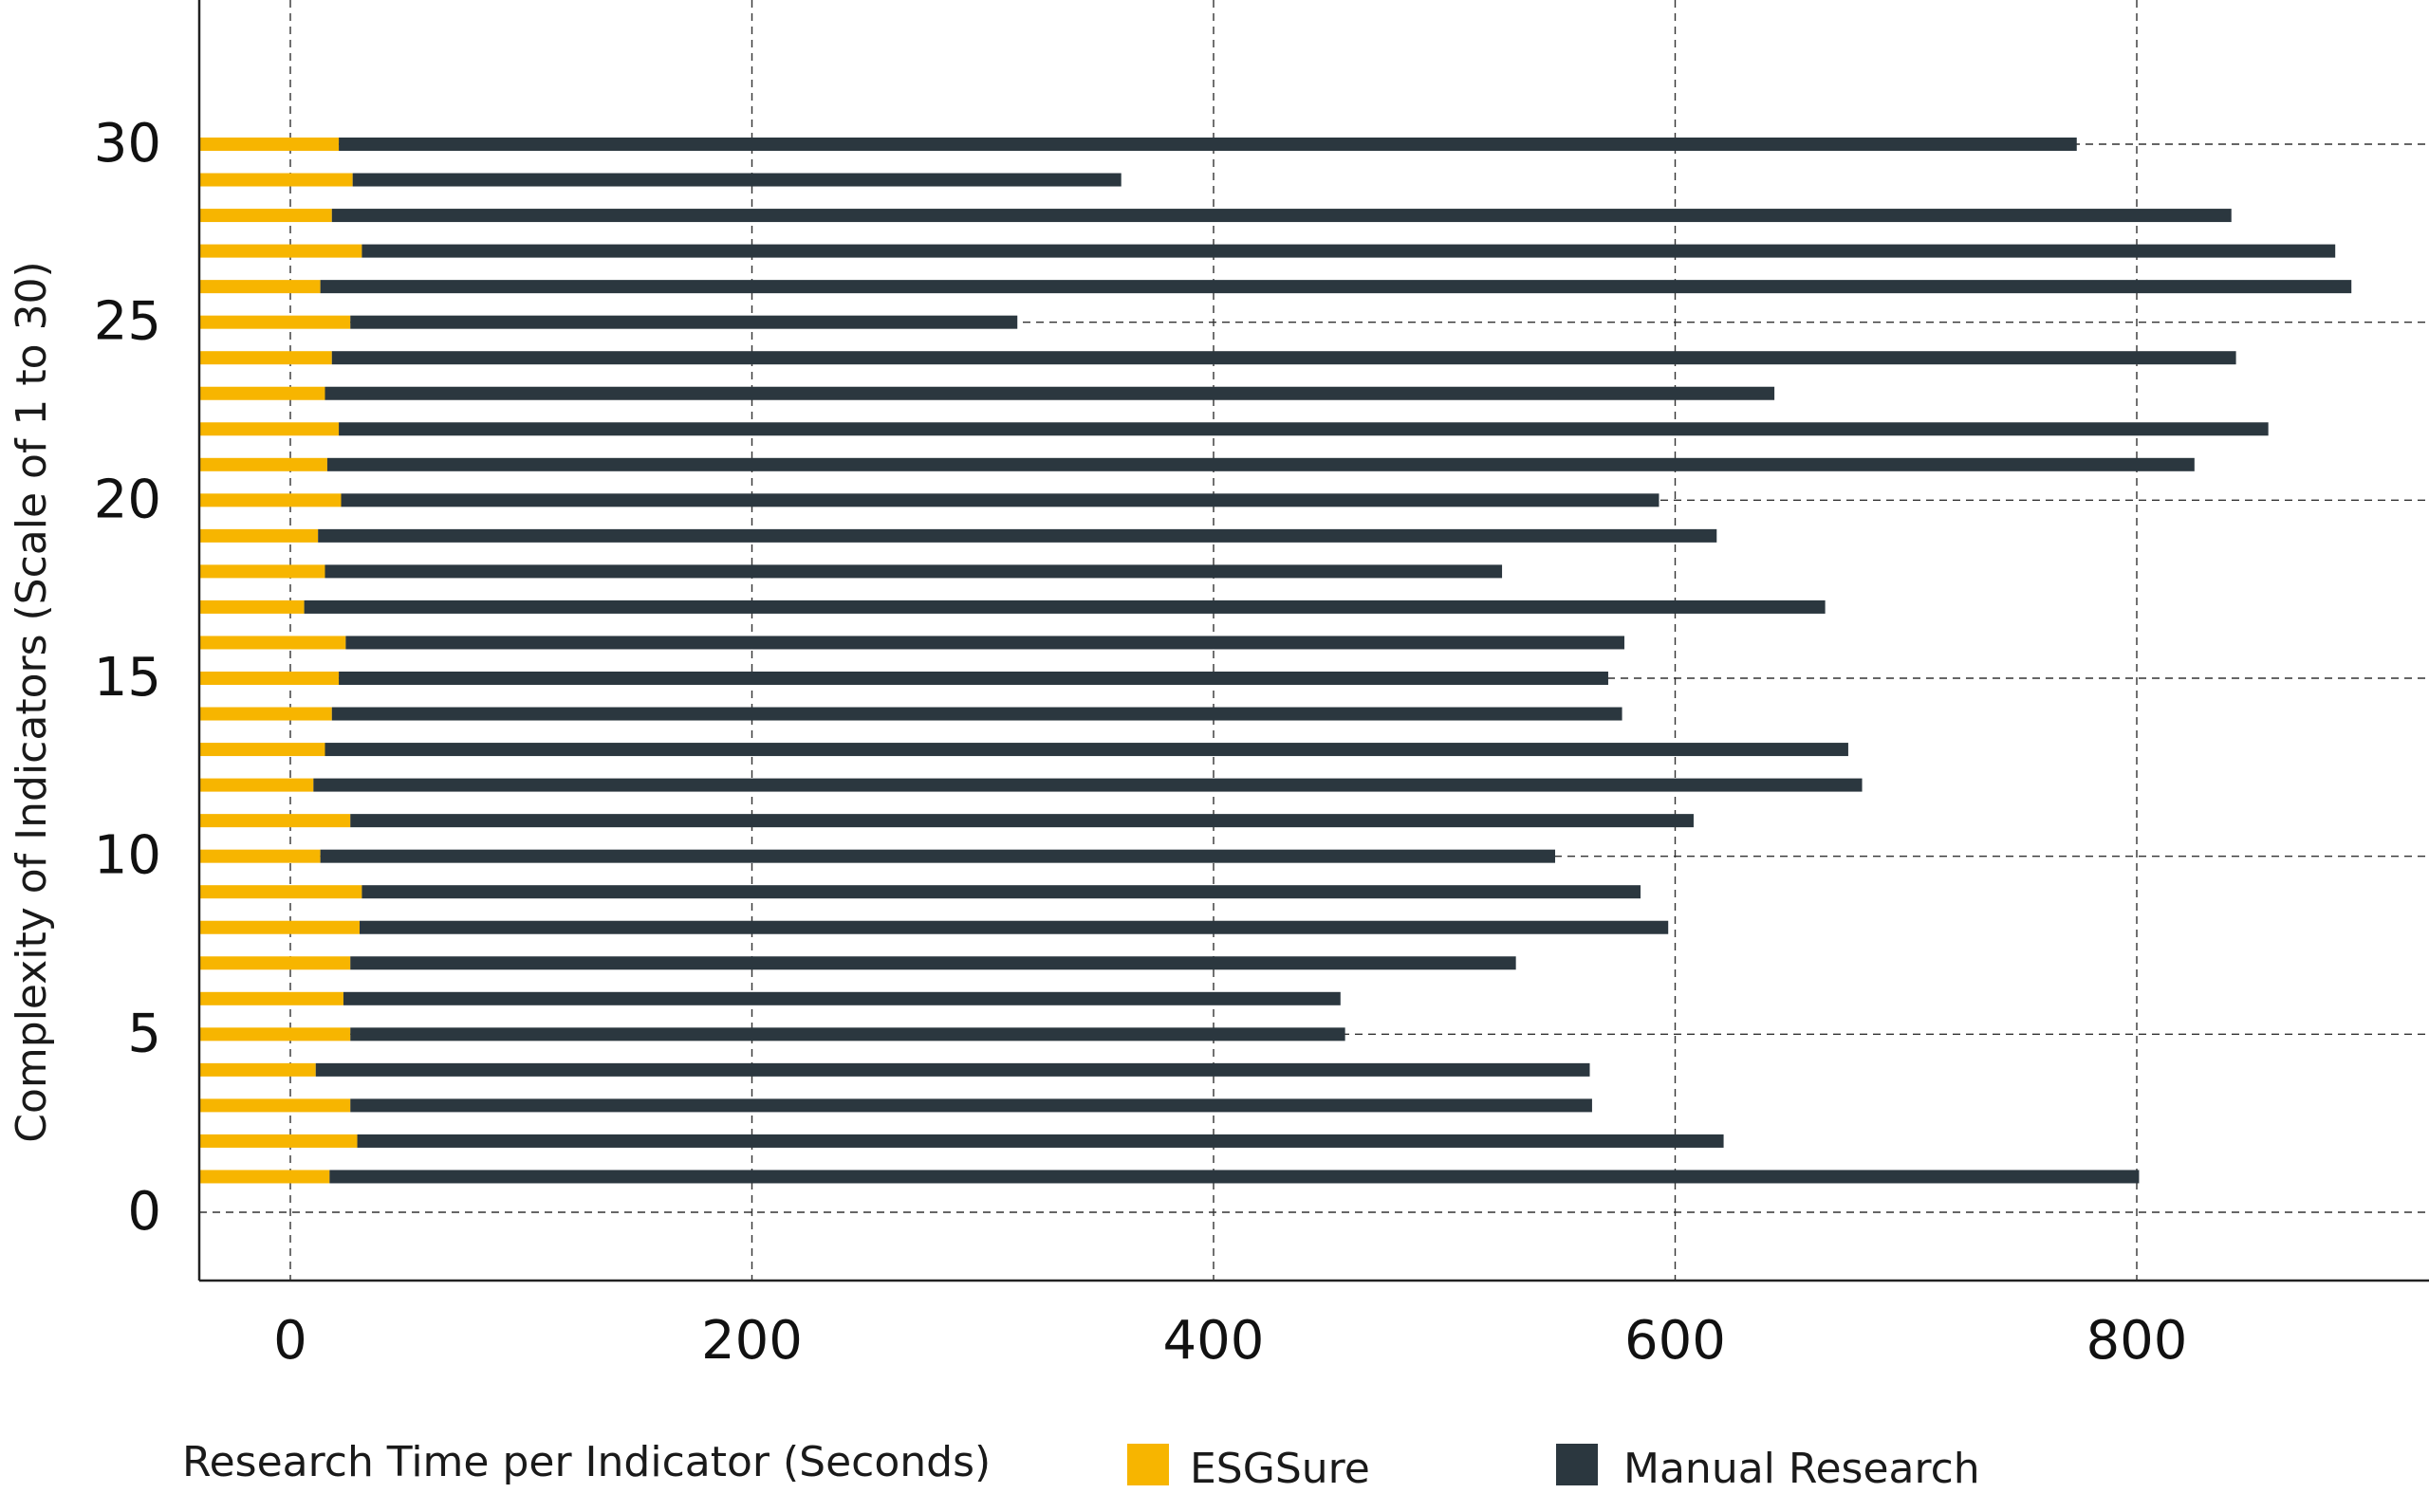 The width and height of the screenshot is (2429, 1512). I want to click on legend-swatch-esgsure, so click(1148, 1464).